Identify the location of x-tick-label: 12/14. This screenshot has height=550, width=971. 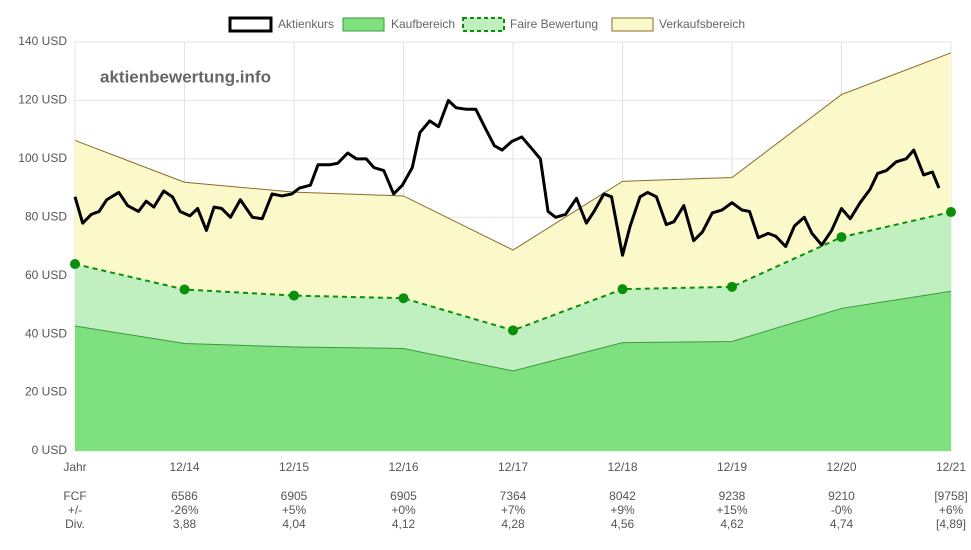
(184, 467).